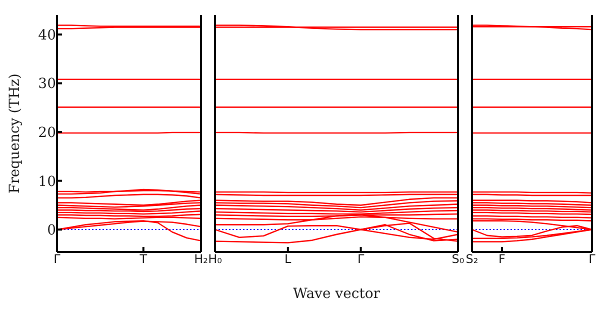 The width and height of the screenshot is (613, 310). Describe the element at coordinates (458, 259) in the screenshot. I see `x-tick-label: S₀` at that location.